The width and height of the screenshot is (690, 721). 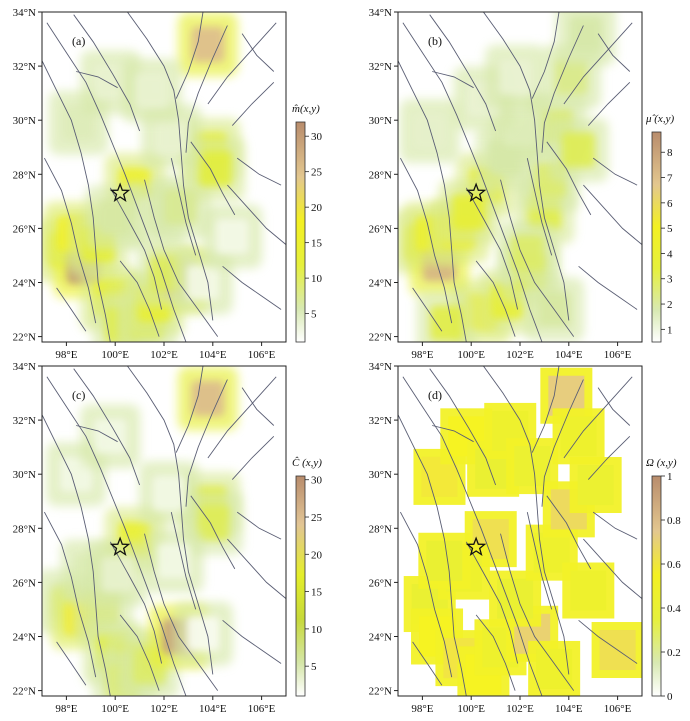 I want to click on colorbar-tick-label: 4, so click(x=670, y=254).